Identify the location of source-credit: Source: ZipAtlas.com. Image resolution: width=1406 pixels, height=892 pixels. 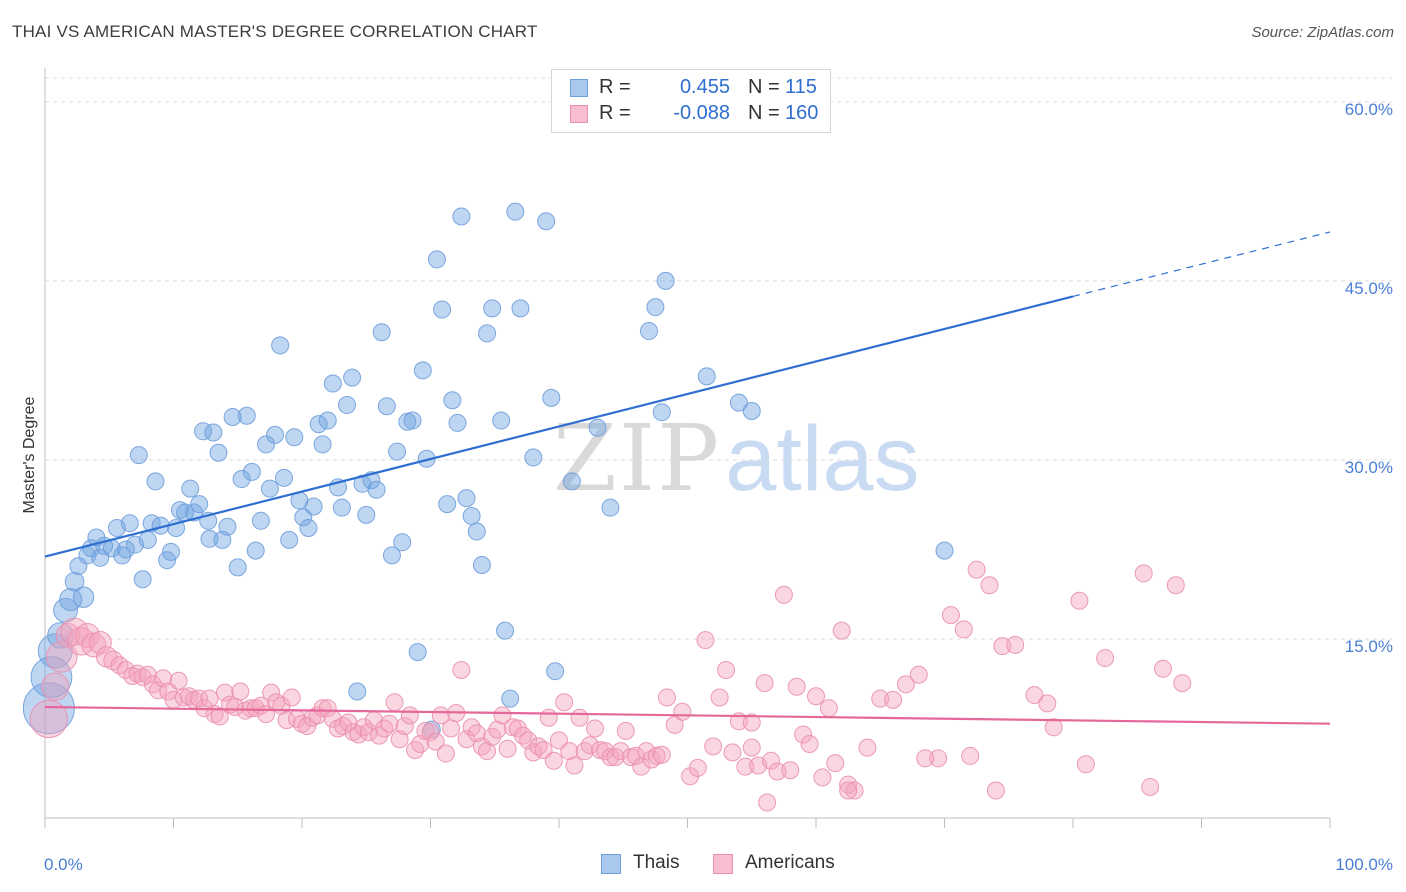
(1322, 32).